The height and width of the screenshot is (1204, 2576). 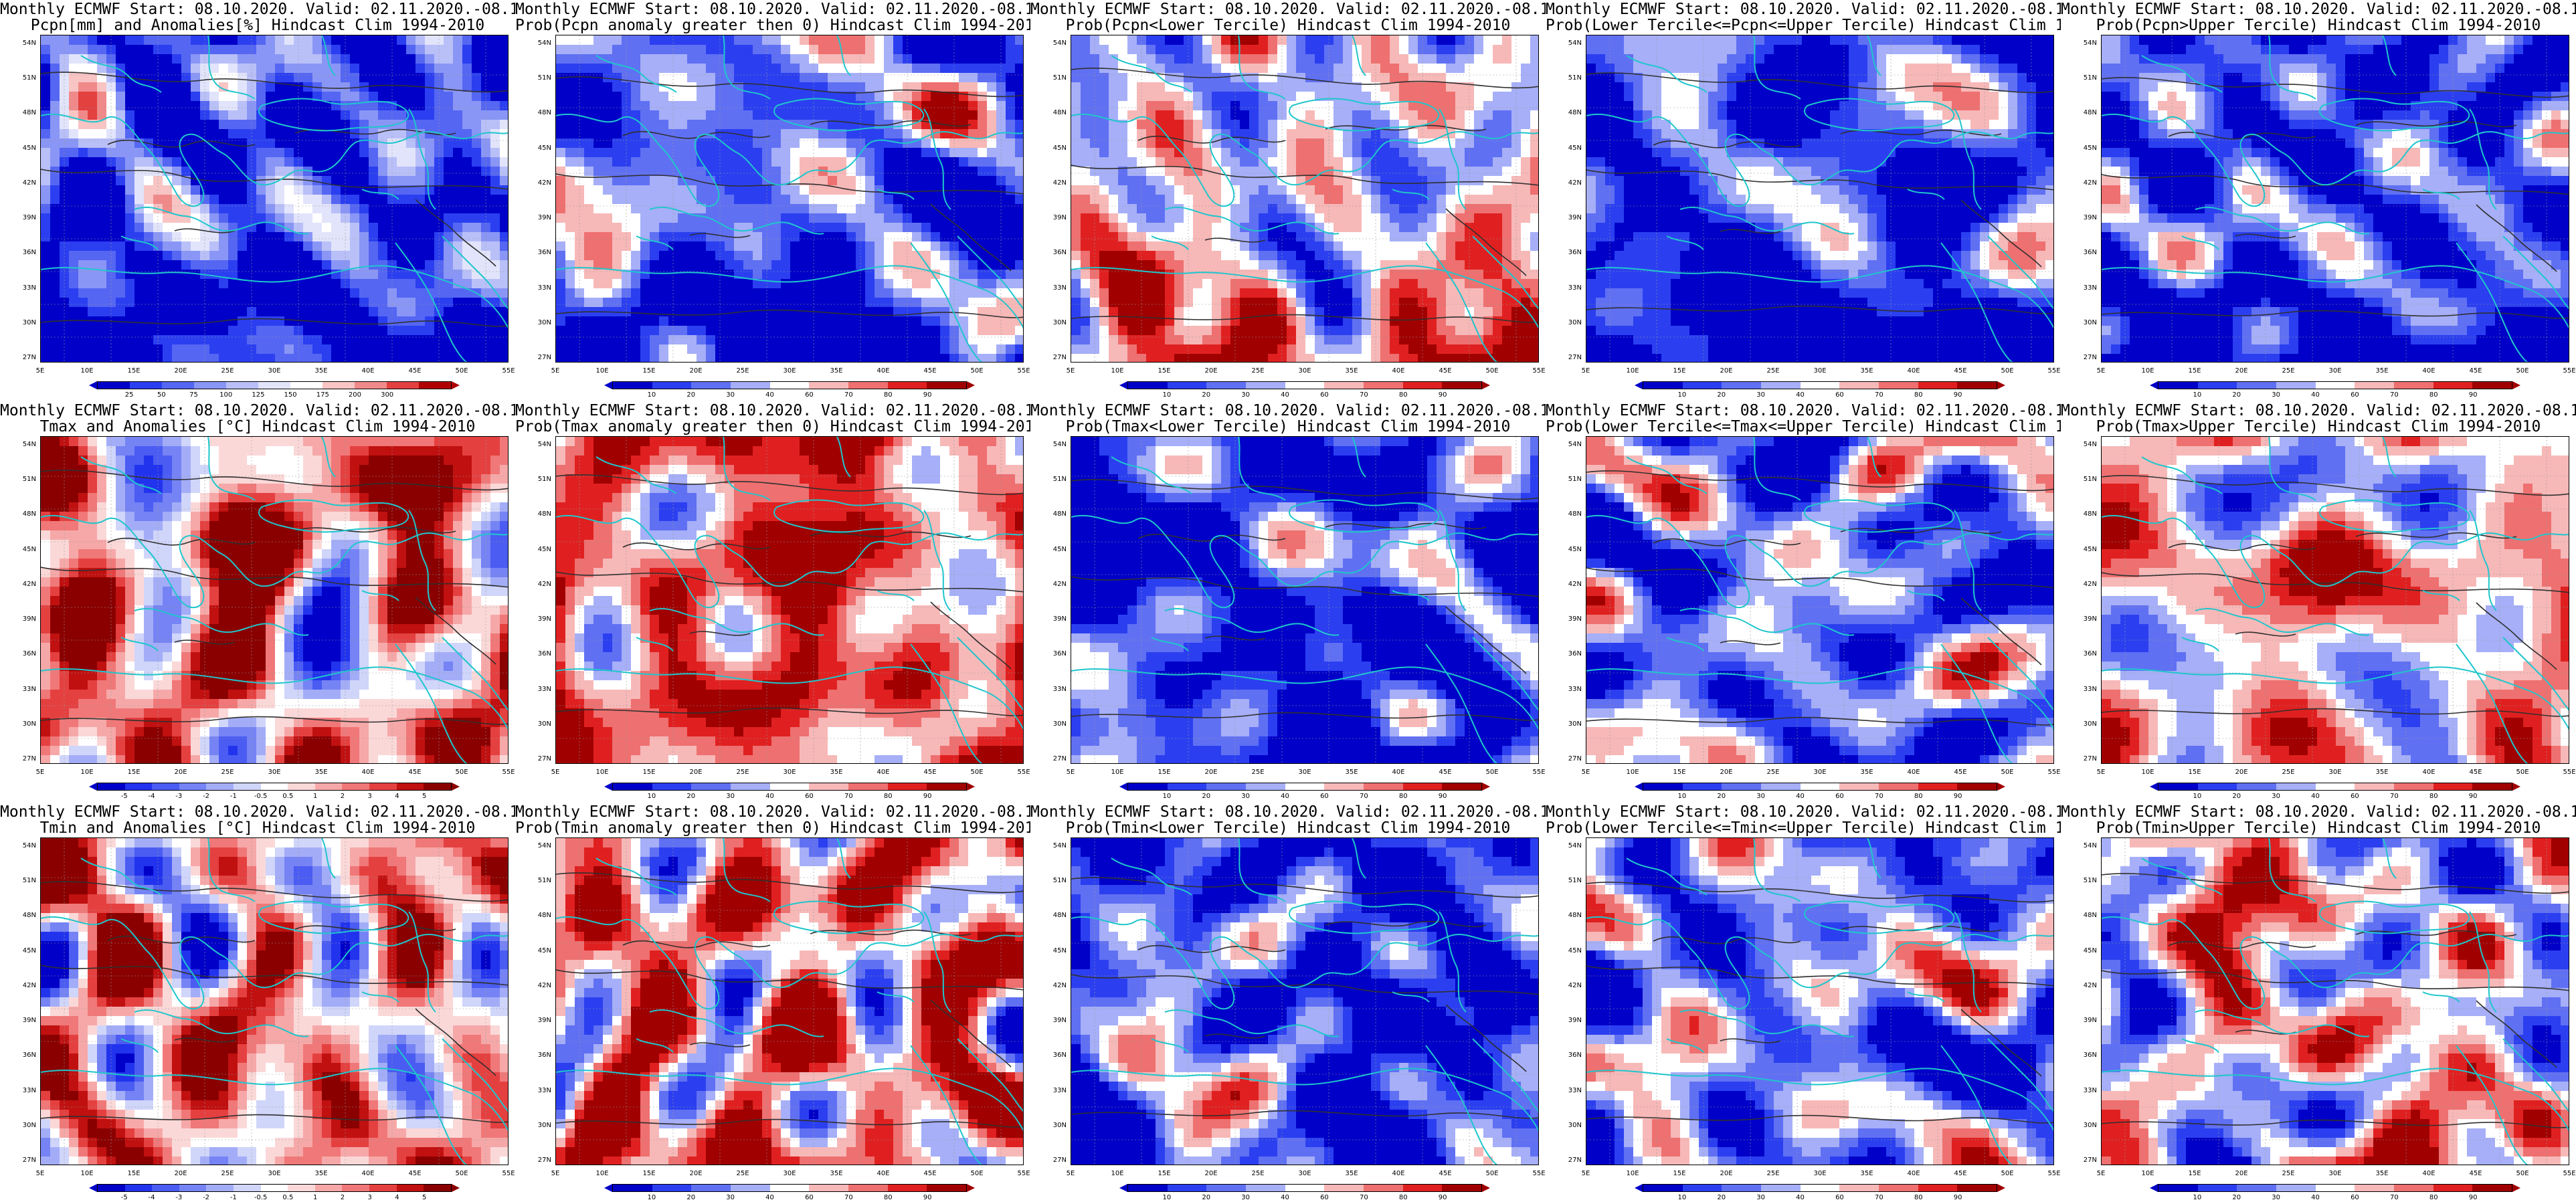 What do you see at coordinates (424, 1198) in the screenshot?
I see `colorbar-tick-label: 5` at bounding box center [424, 1198].